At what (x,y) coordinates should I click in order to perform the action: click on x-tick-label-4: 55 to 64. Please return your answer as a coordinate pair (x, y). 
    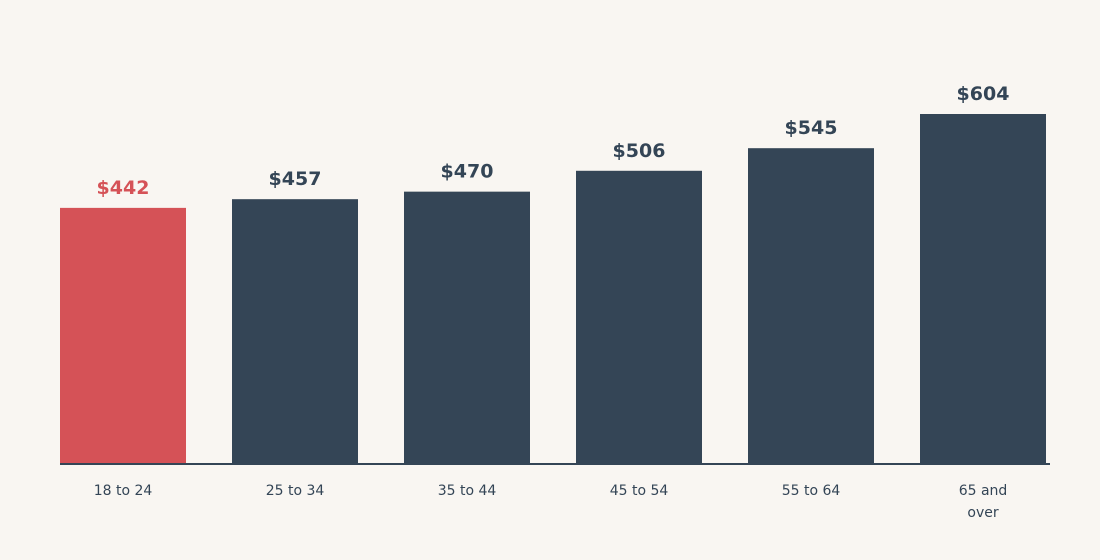
    Looking at the image, I should click on (811, 491).